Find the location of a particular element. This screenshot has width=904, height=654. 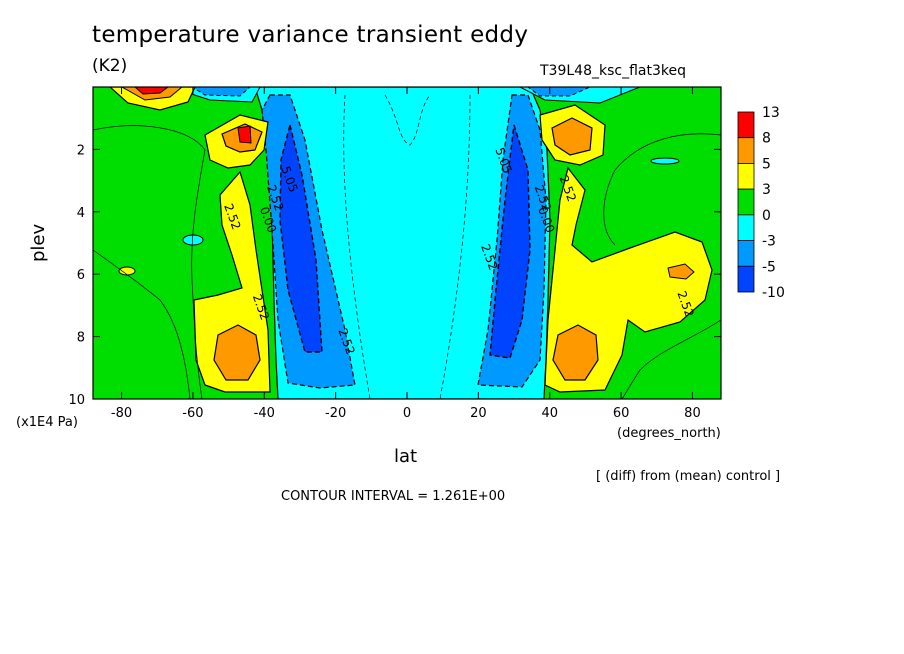

x-tick-label: 40 is located at coordinates (549, 413).